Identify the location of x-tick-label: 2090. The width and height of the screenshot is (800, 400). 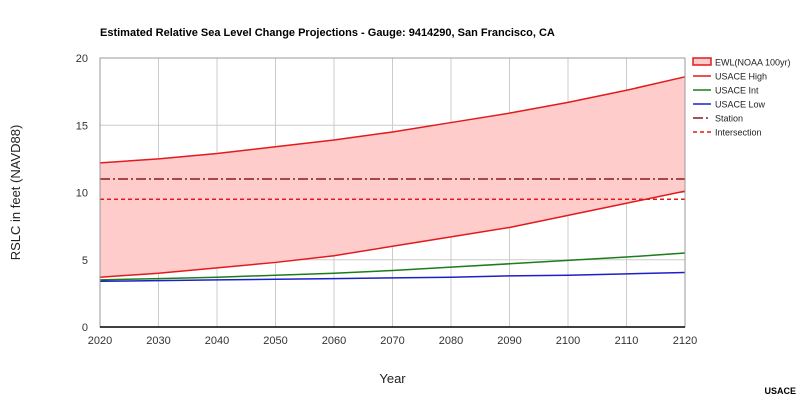
(509, 341).